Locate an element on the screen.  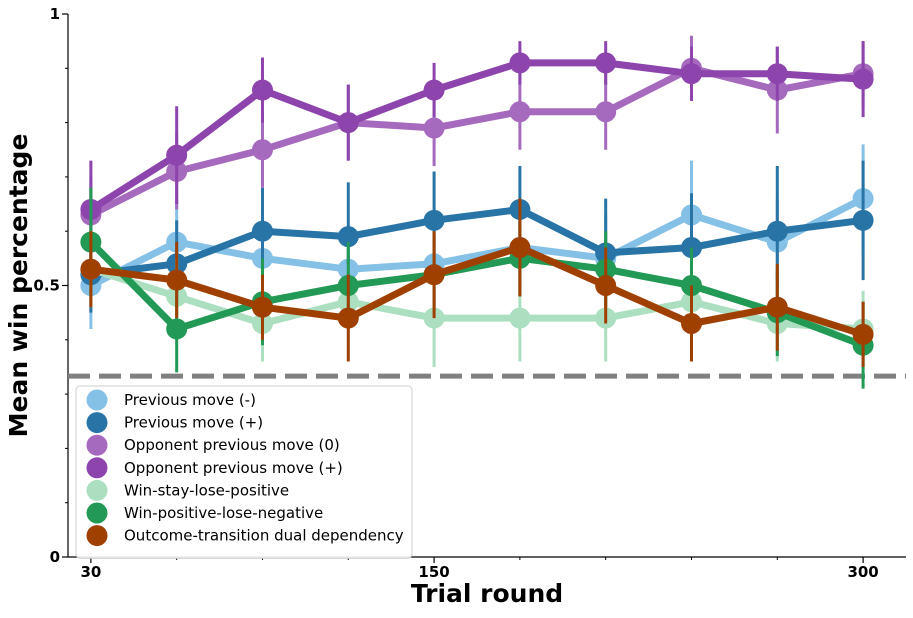
legend-label: Previous move (-) is located at coordinates (190, 400).